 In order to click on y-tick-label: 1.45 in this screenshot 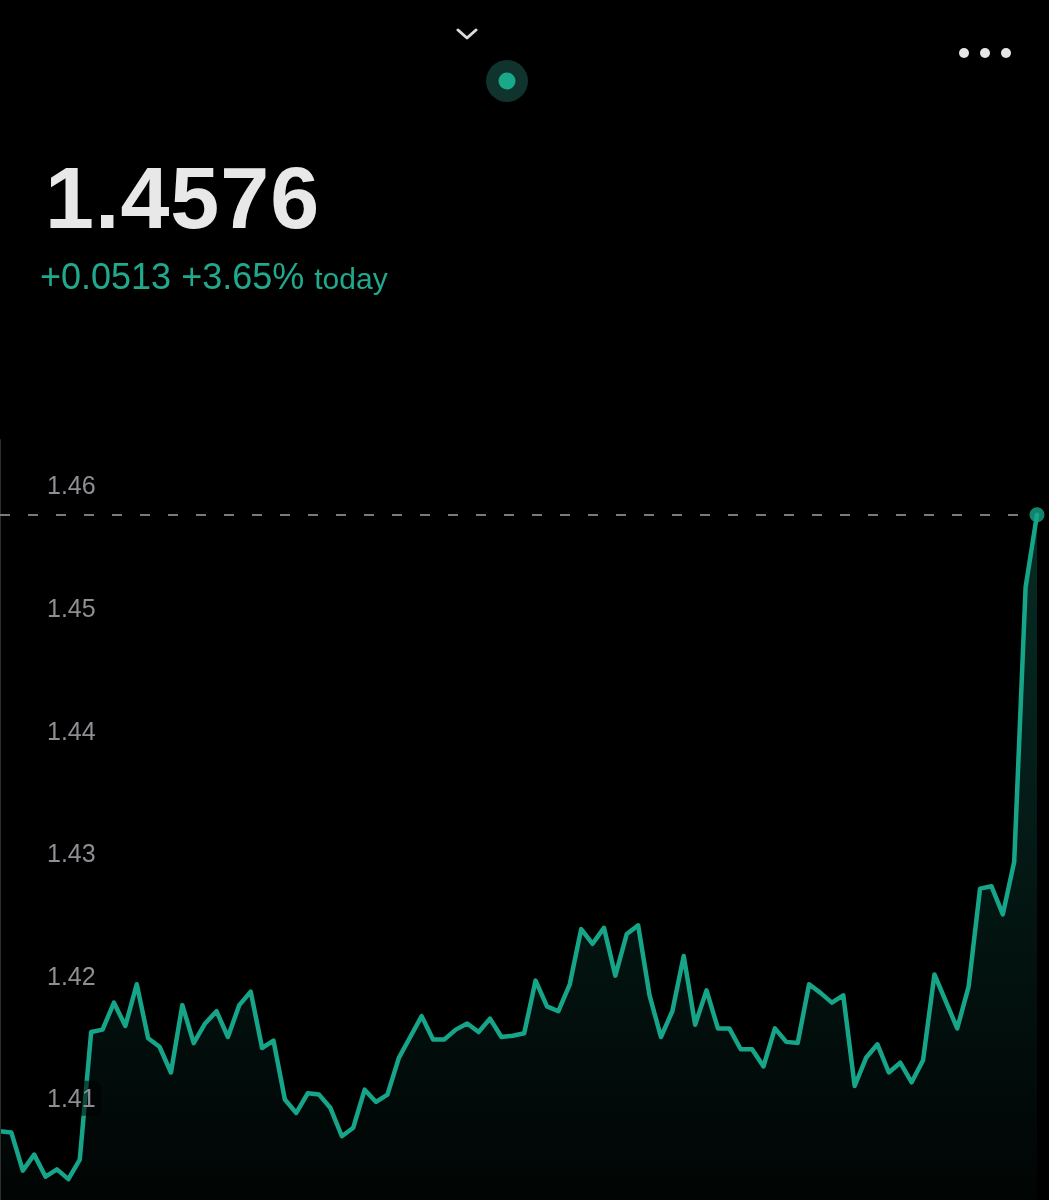, I will do `click(71, 607)`.